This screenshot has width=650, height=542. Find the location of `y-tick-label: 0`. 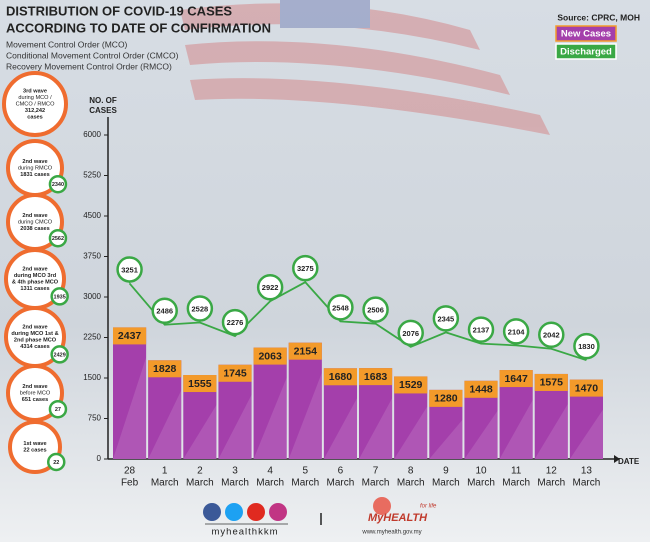

y-tick-label: 0 is located at coordinates (99, 458).